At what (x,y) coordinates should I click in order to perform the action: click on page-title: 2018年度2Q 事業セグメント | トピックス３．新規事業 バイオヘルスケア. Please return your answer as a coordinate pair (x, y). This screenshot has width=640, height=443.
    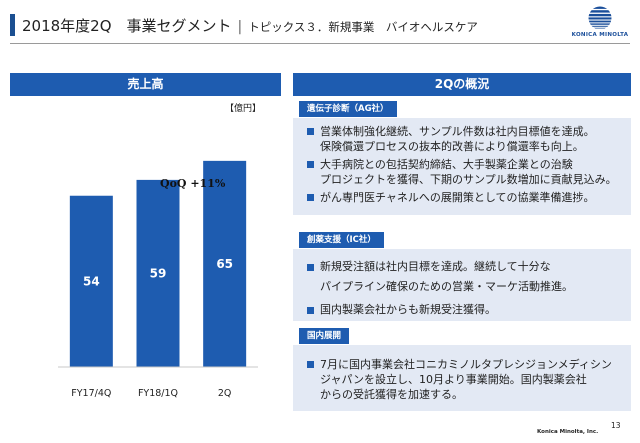
    Looking at the image, I should click on (250, 26).